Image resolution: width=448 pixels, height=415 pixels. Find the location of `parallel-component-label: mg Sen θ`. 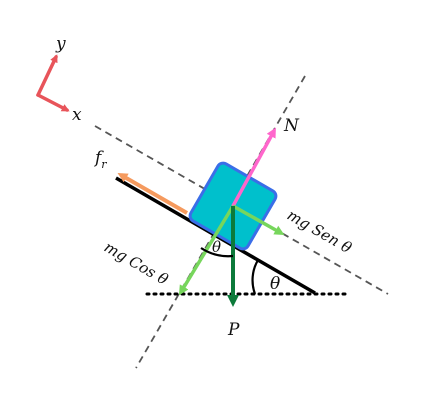

parallel-component-label: mg Sen θ is located at coordinates (319, 231).